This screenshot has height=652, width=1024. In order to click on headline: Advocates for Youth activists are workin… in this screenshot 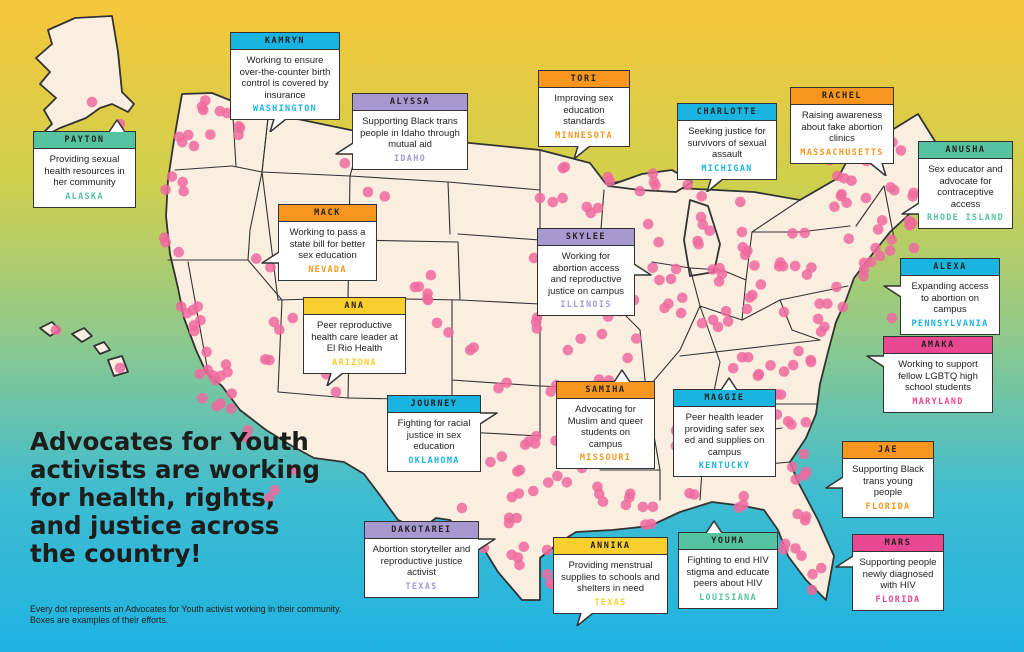, I will do `click(175, 497)`.